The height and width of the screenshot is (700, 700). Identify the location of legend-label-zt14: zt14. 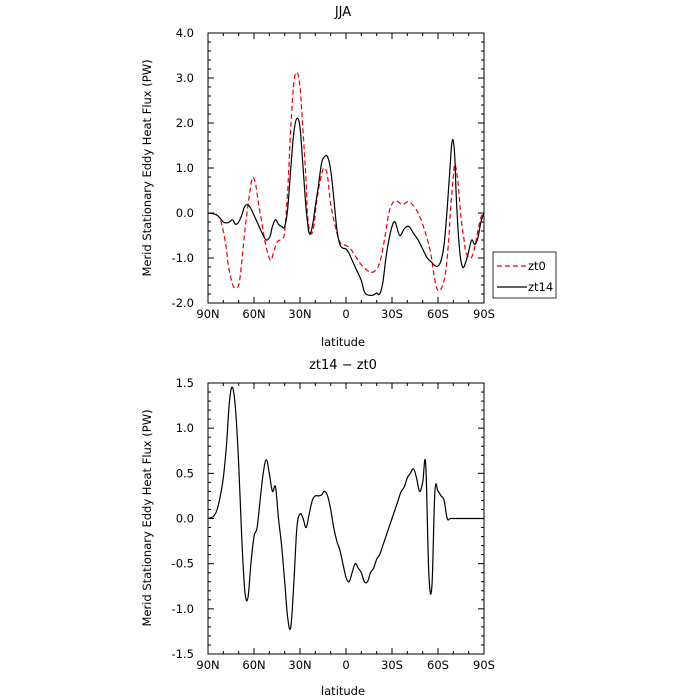
(540, 287).